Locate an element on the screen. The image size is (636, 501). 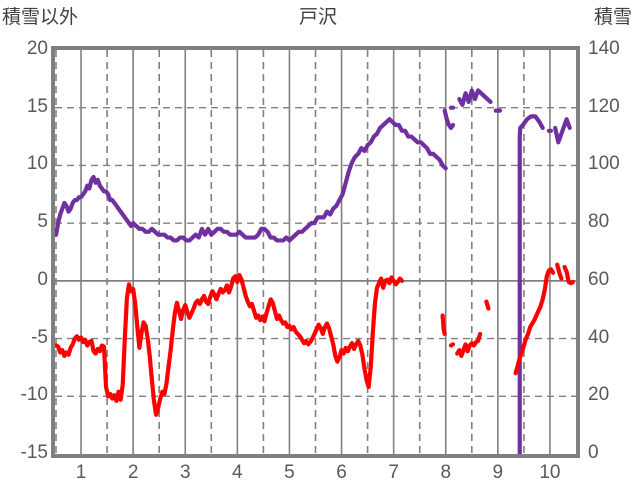
left-axis-title: 積雪以外 is located at coordinates (40, 17).